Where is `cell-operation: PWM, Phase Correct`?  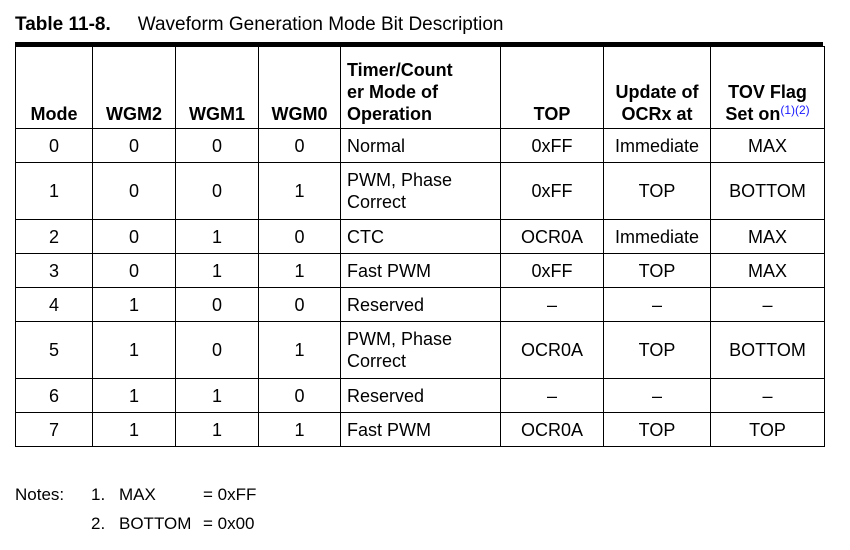
cell-operation: PWM, Phase Correct is located at coordinates (420, 191).